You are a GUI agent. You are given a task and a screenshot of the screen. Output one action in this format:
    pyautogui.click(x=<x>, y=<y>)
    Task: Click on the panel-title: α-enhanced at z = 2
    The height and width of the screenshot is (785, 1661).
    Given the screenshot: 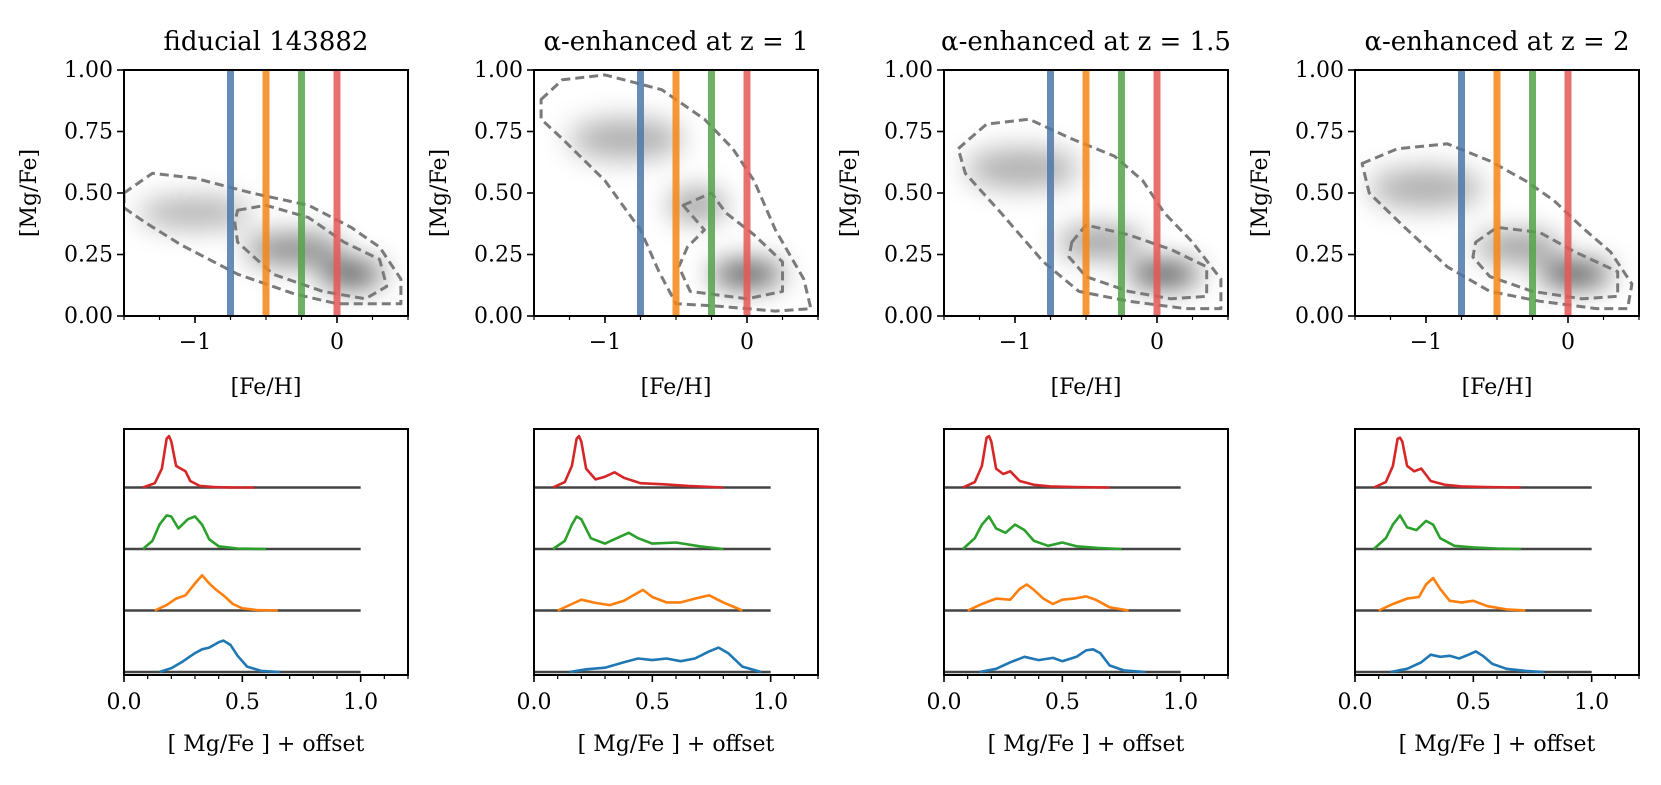 What is the action you would take?
    pyautogui.click(x=1496, y=42)
    